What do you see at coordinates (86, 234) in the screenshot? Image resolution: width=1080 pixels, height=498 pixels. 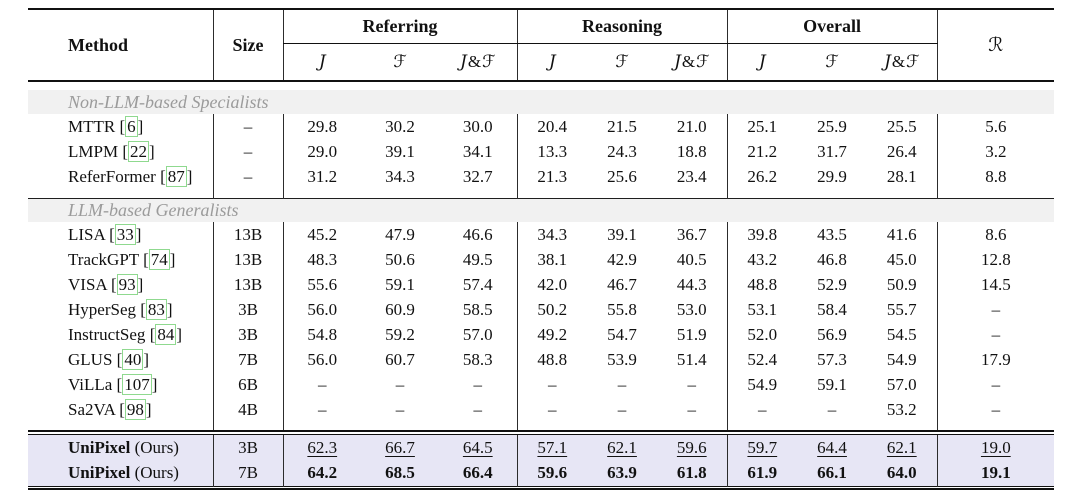 I see `method-name: LISA` at bounding box center [86, 234].